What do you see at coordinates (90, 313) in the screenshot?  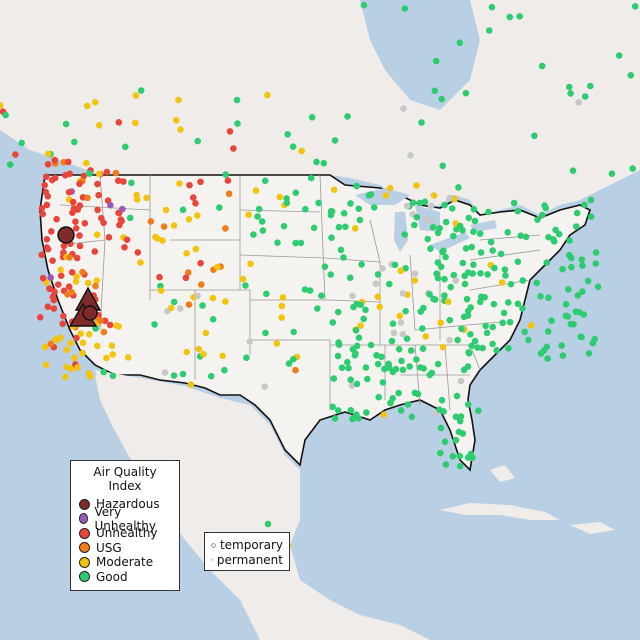 I see `hazardous-temporary-site-ca` at bounding box center [90, 313].